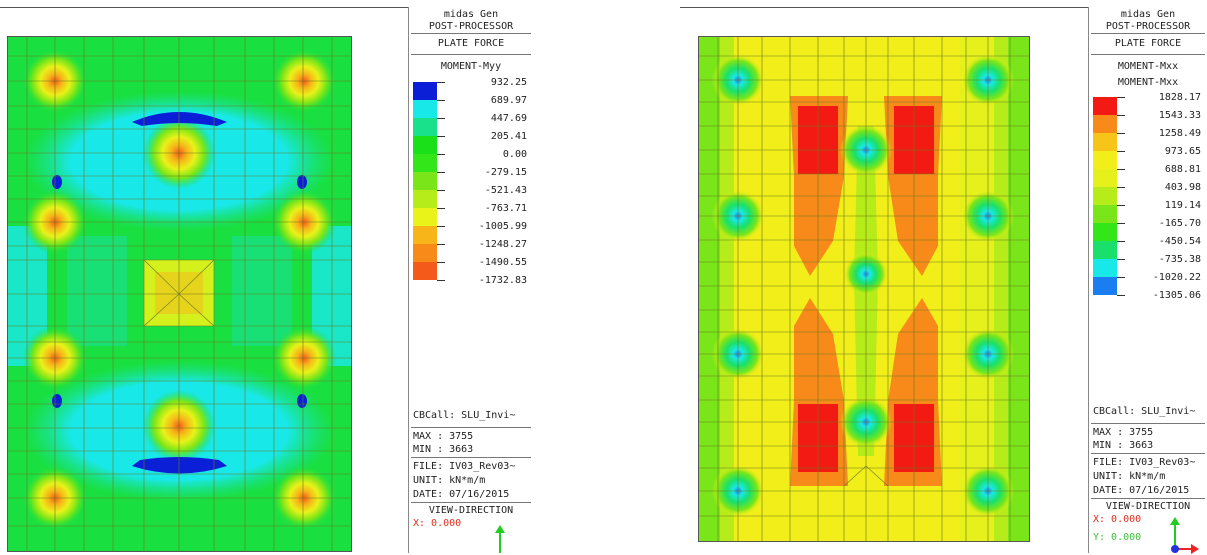 The width and height of the screenshot is (1207, 555). What do you see at coordinates (471, 66) in the screenshot?
I see `component-name: MOMENT-Myy` at bounding box center [471, 66].